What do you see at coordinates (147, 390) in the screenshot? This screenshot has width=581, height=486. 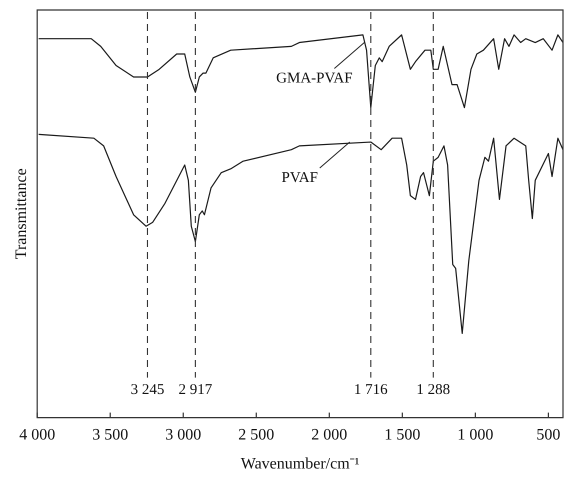 I see `ref-line-label: 3 245` at bounding box center [147, 390].